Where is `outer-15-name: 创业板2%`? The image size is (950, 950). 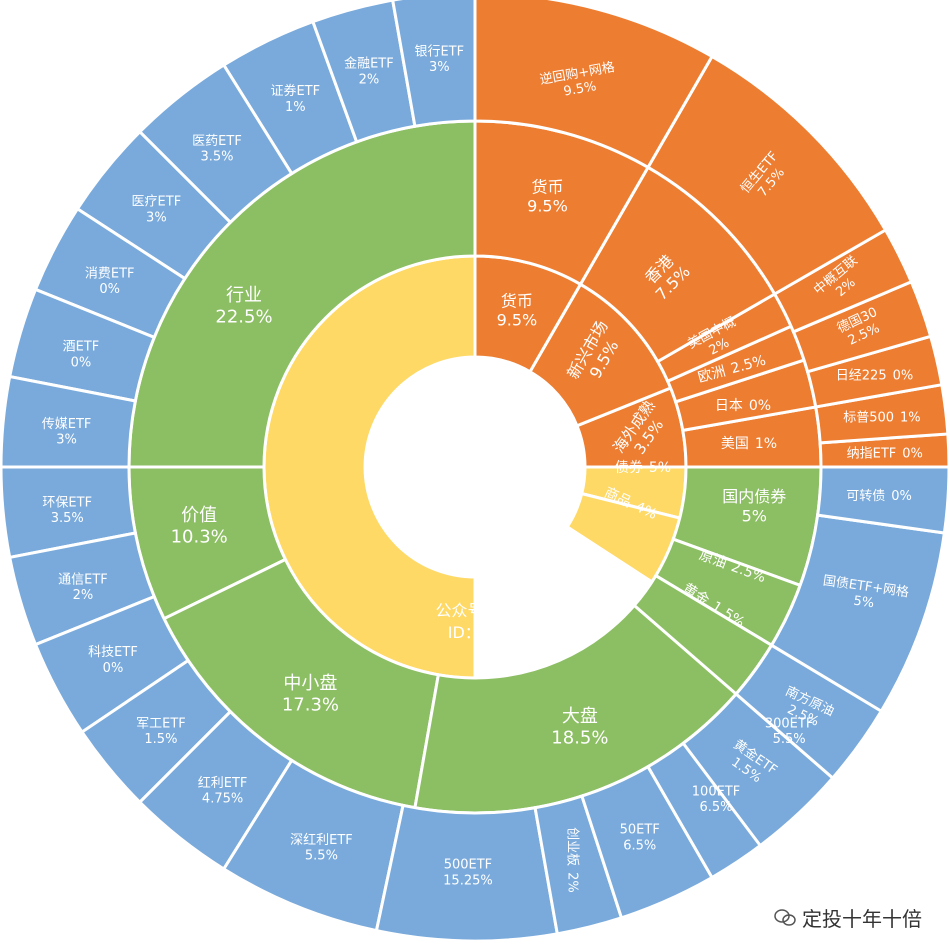
outer-15-name: 创业板2% is located at coordinates (571, 860).